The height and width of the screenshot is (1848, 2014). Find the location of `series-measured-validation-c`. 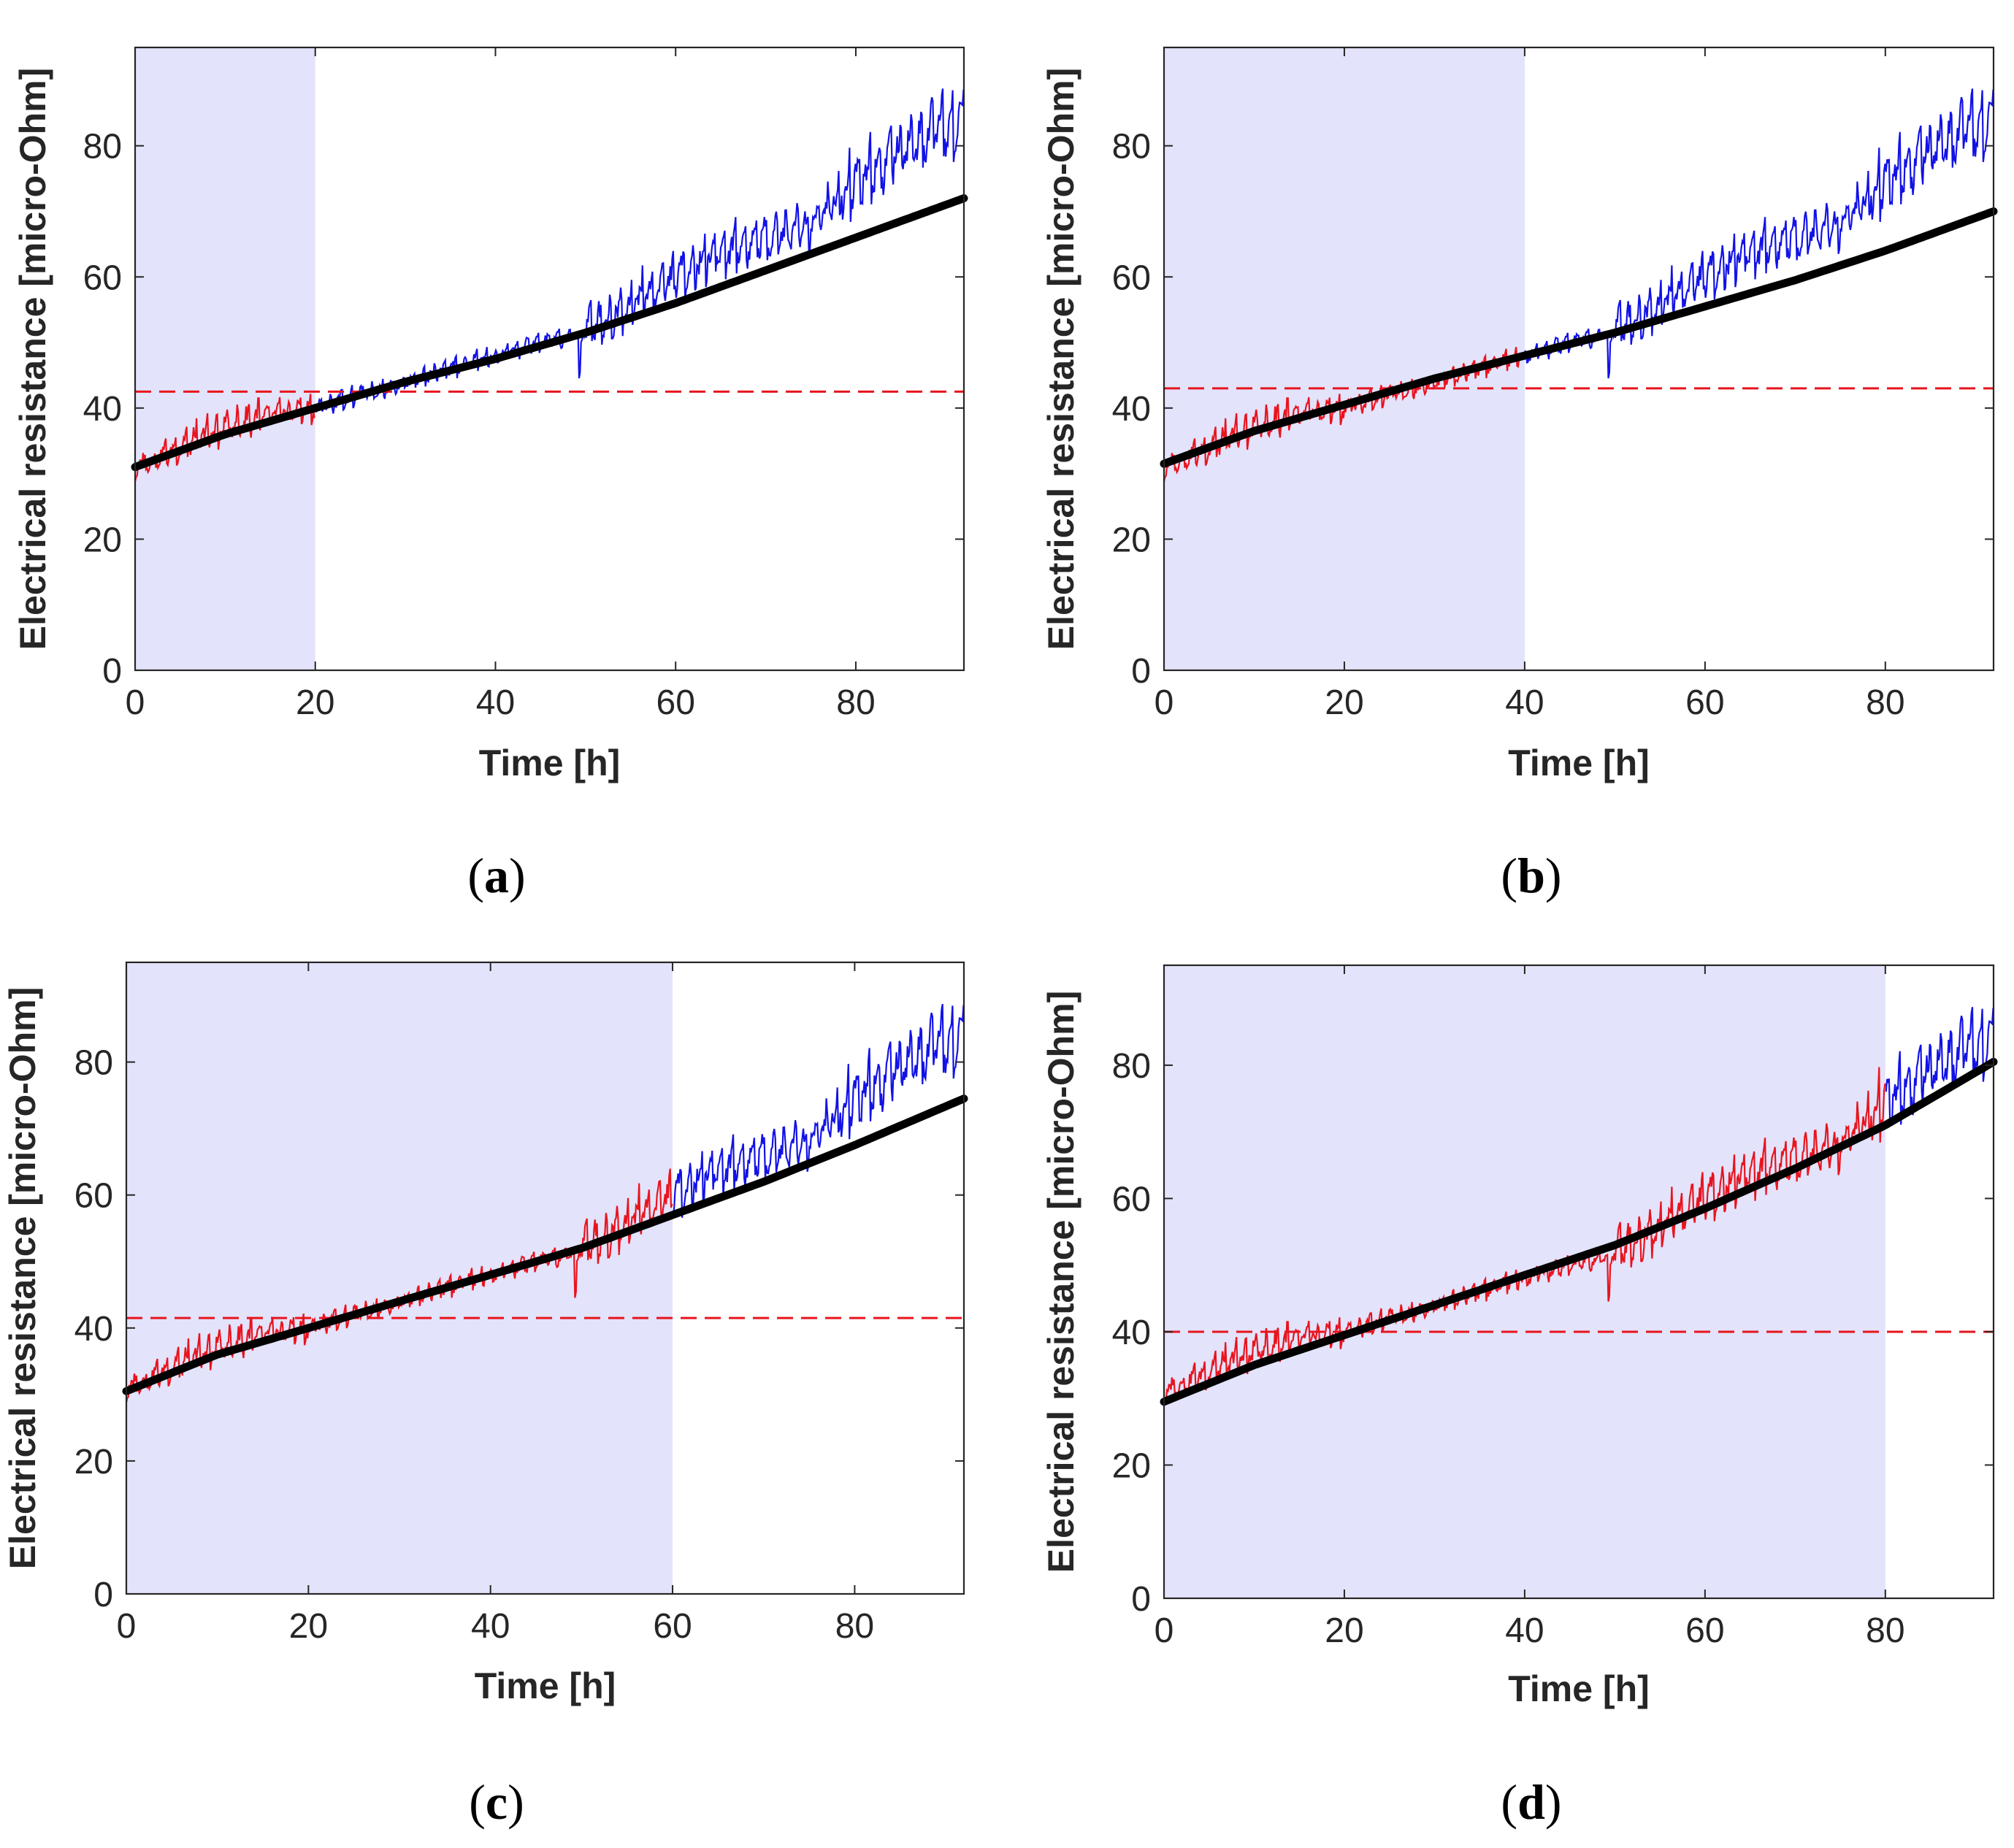

series-measured-validation-c is located at coordinates (818, 1111).